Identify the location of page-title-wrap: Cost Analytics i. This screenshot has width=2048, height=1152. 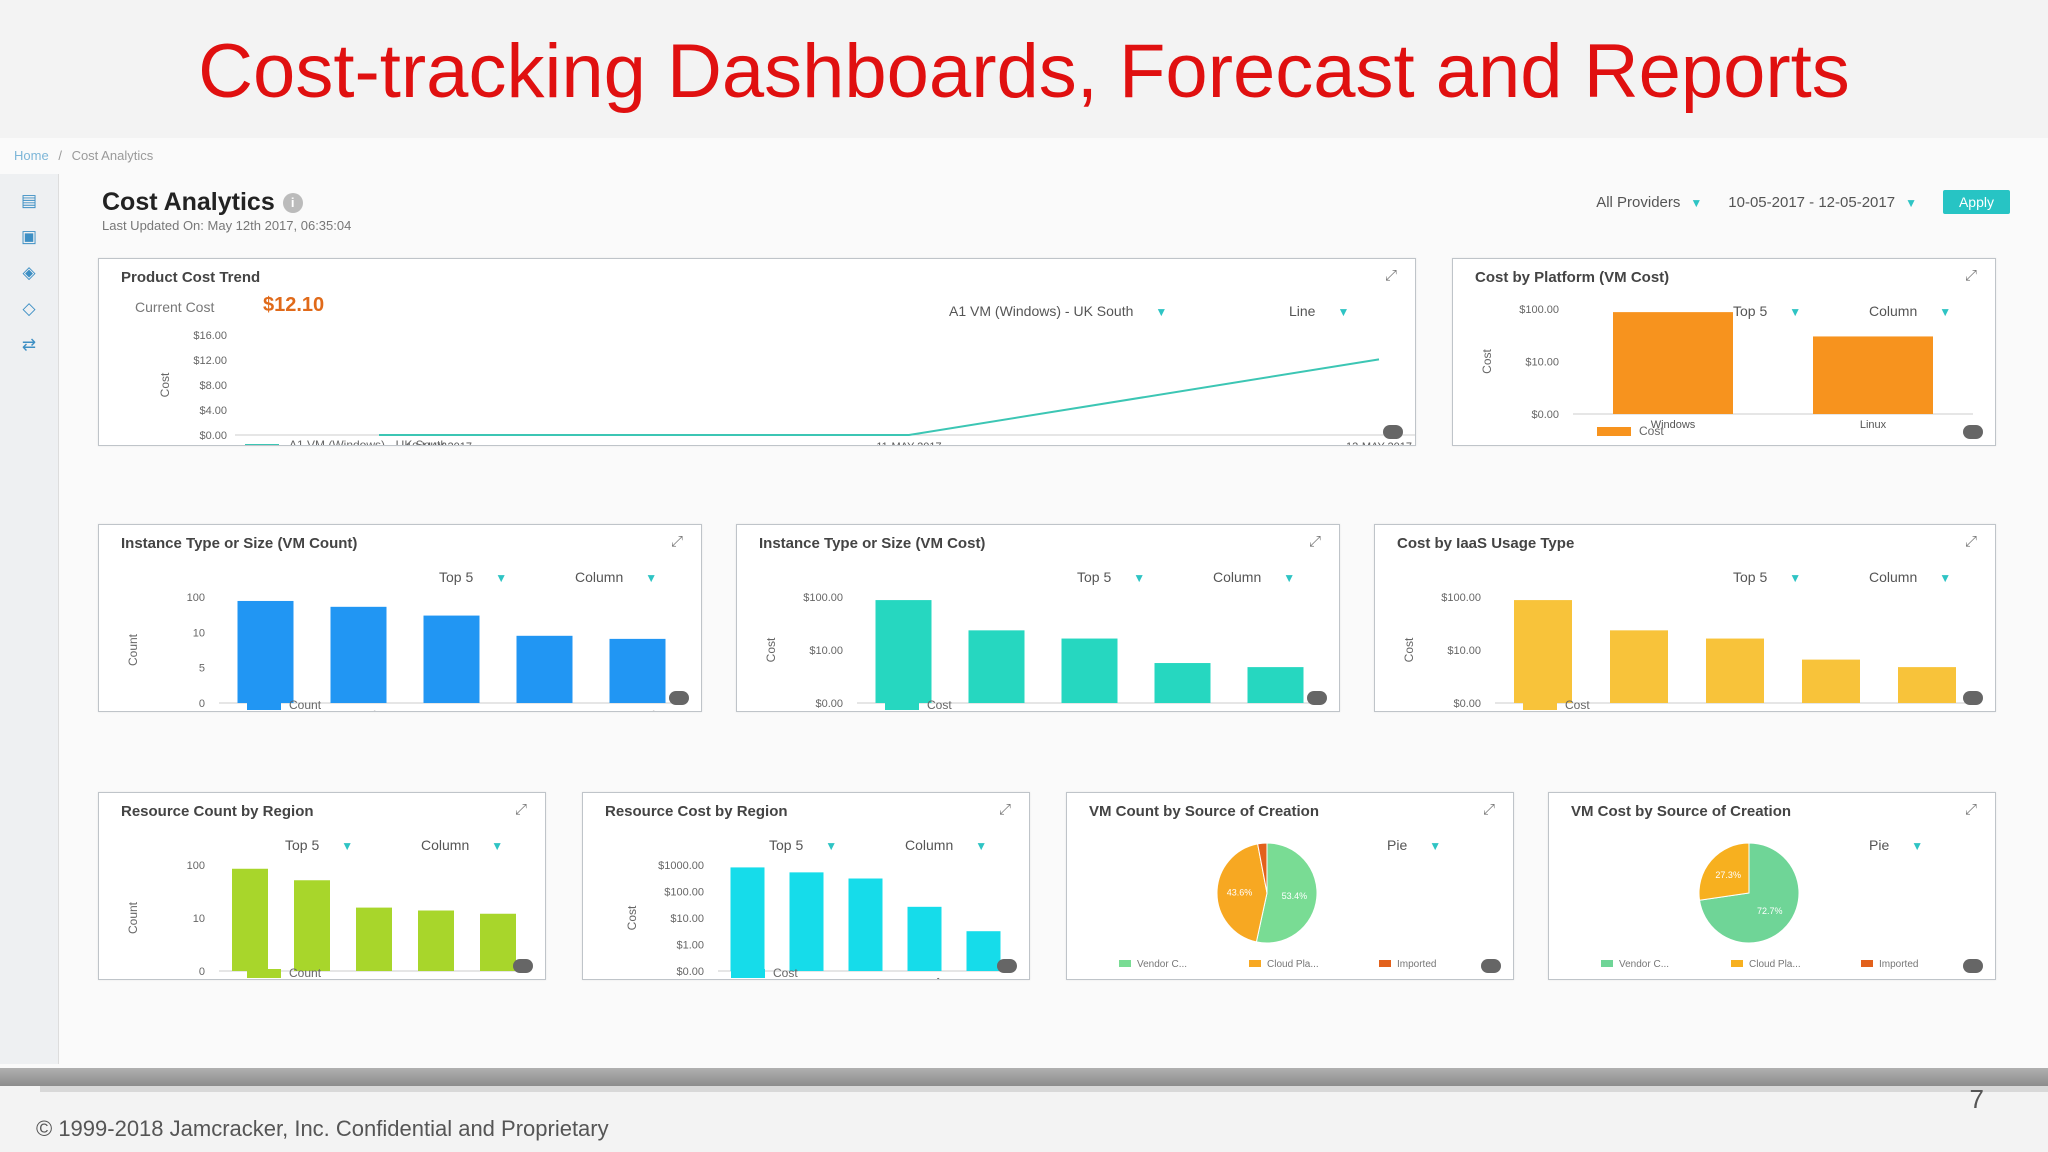
(202, 202).